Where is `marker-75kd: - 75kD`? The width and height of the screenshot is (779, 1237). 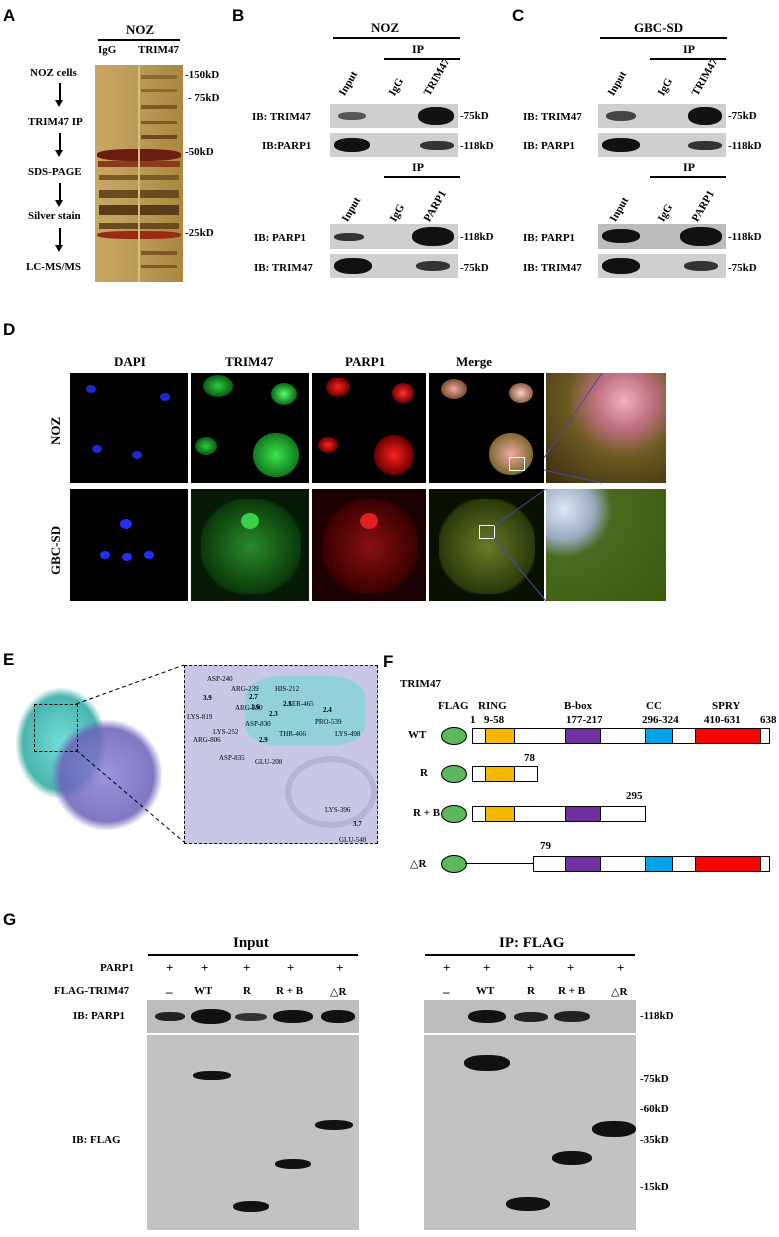
marker-75kd: - 75kD is located at coordinates (204, 98).